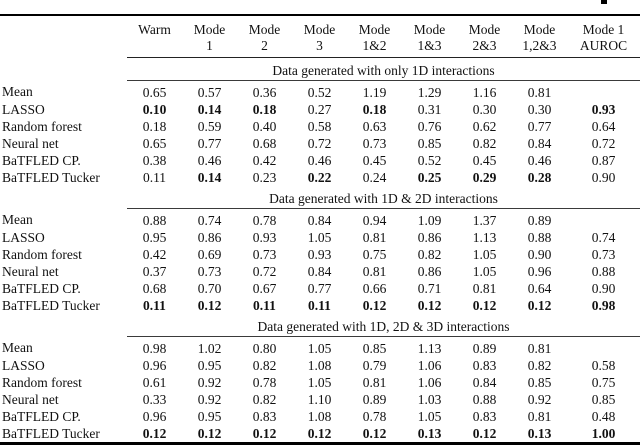 This screenshot has height=445, width=640. Describe the element at coordinates (41, 416) in the screenshot. I see `row-label: BaTFLED CP.` at that location.